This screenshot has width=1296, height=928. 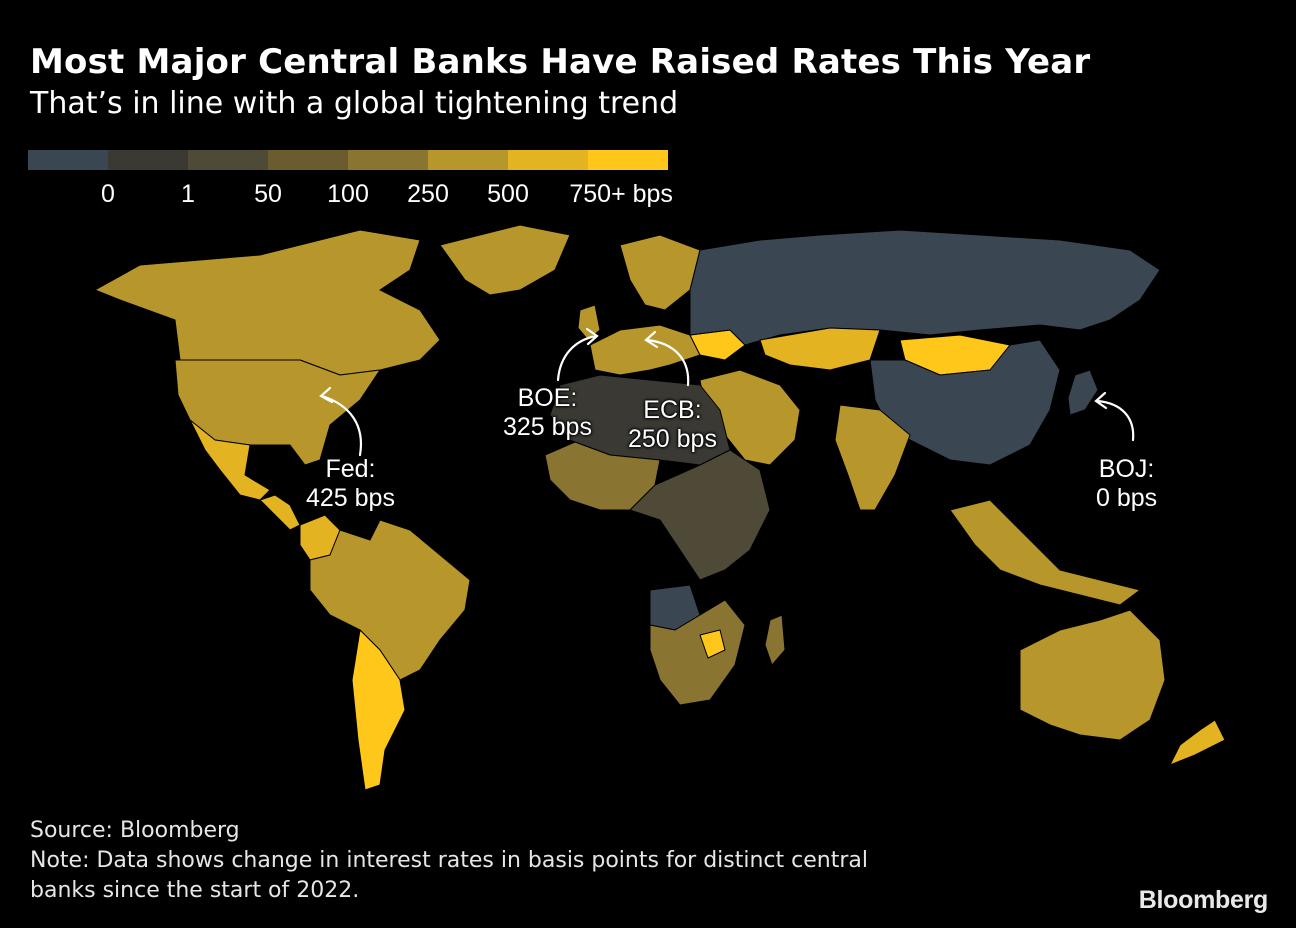 I want to click on region-central-africa, so click(x=700, y=515).